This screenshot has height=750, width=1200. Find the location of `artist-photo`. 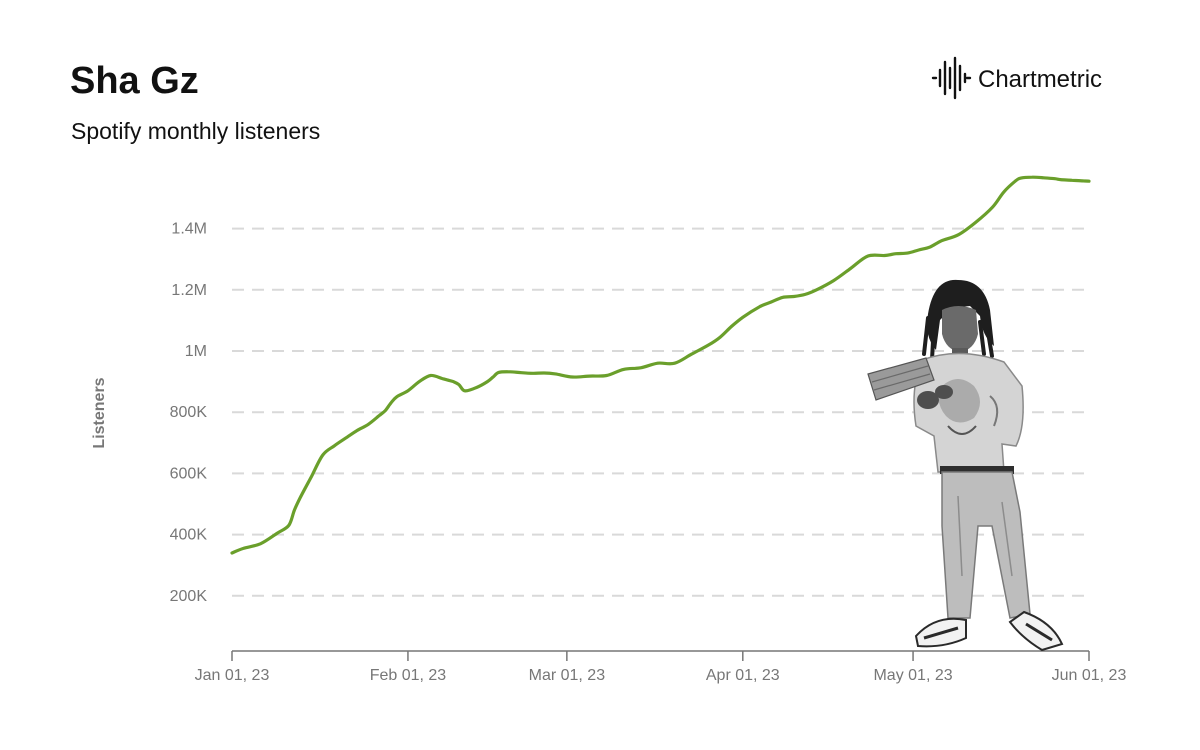

artist-photo is located at coordinates (965, 465).